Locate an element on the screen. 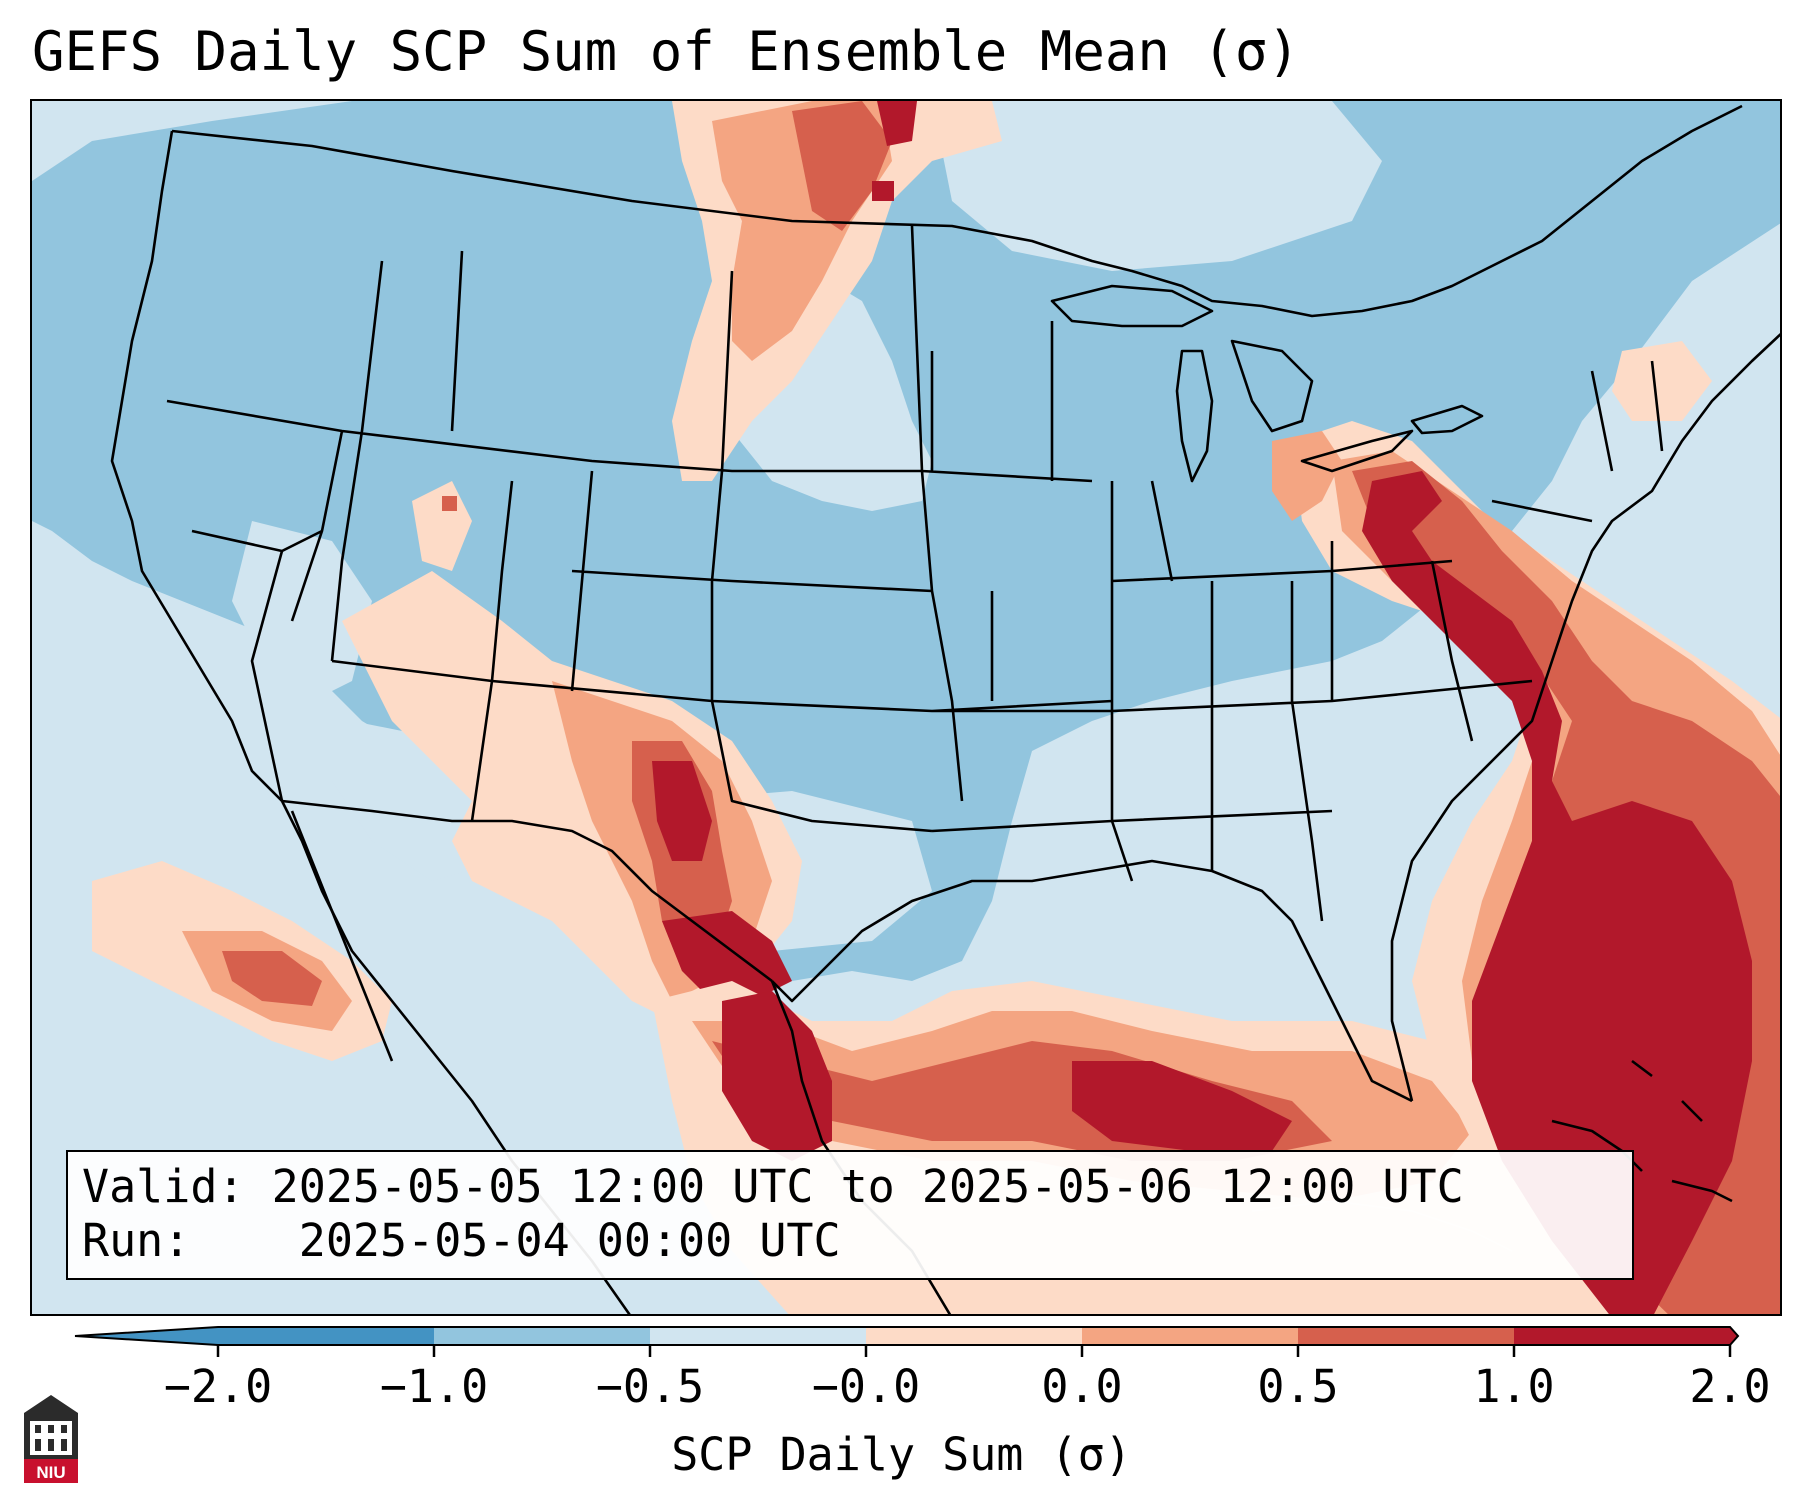  positive-field-gulf-extreme is located at coordinates (777, 1076).